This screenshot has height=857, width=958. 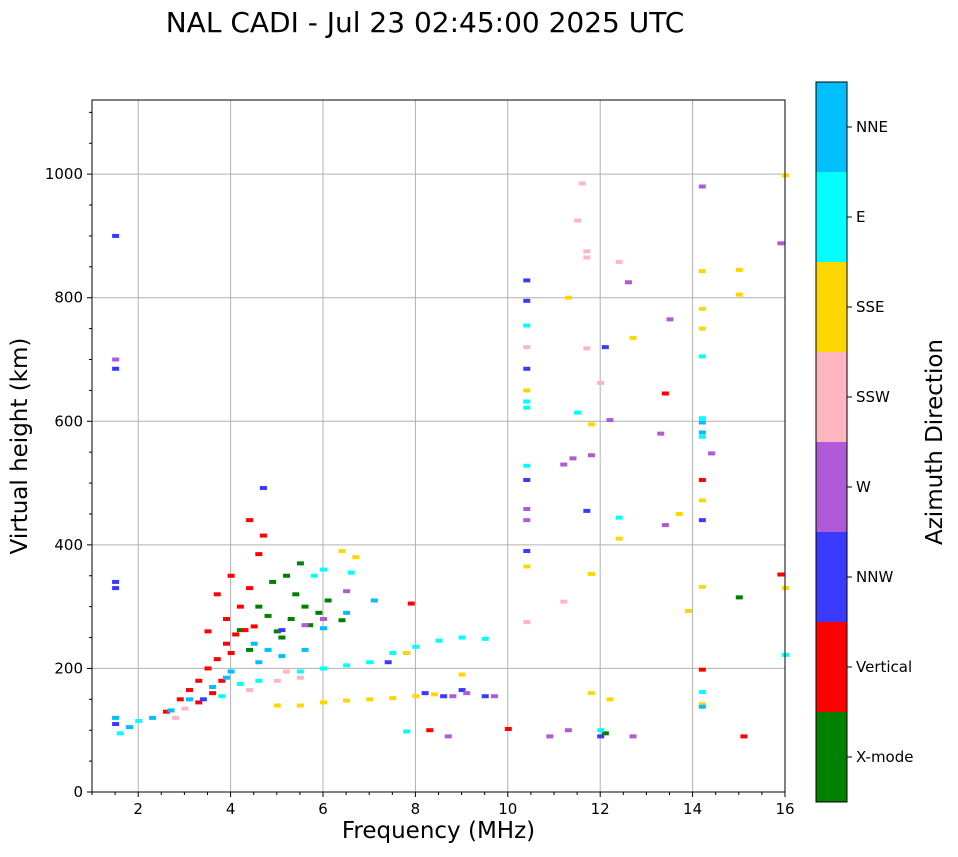 What do you see at coordinates (323, 809) in the screenshot?
I see `x-tick-label: 6` at bounding box center [323, 809].